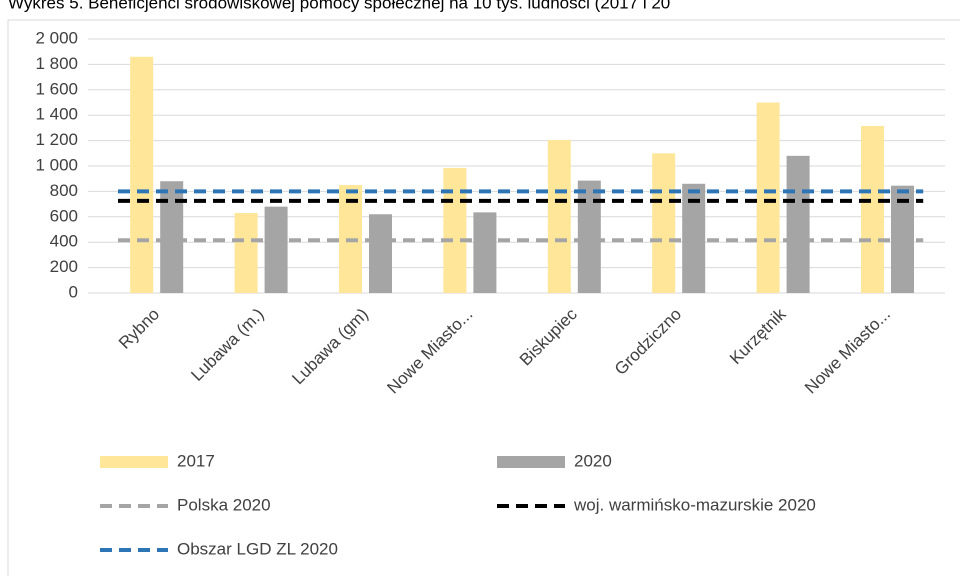  Describe the element at coordinates (56, 114) in the screenshot. I see `y-tick-label: 1 400` at that location.